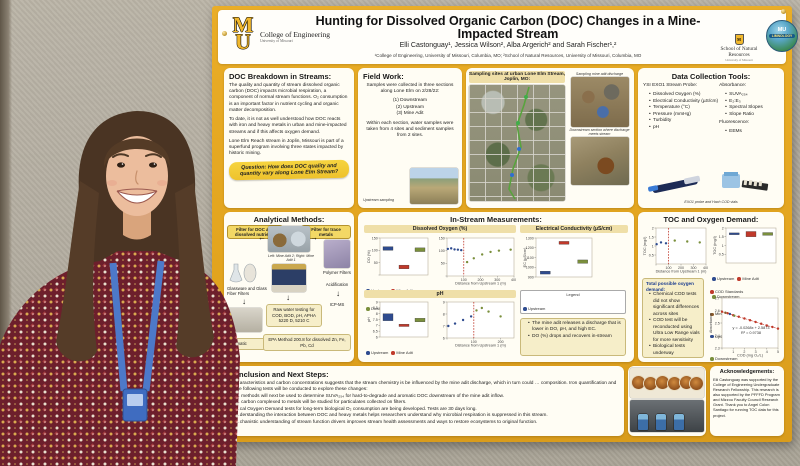 The height and width of the screenshot is (466, 800). What do you see at coordinates (558, 258) in the screenshot?
I see `ec-box-chart: 900 1000 1100 1200 1300 EC (µS/cm)` at bounding box center [558, 258].